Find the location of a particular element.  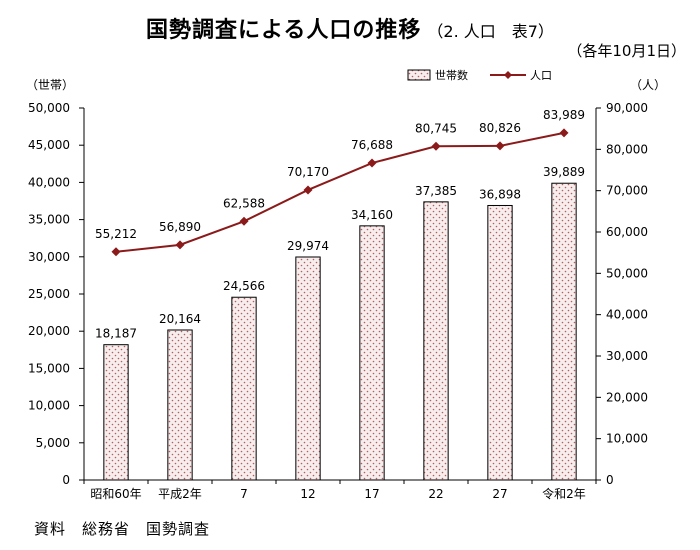

right-tick-label: 10,000 is located at coordinates (627, 439).